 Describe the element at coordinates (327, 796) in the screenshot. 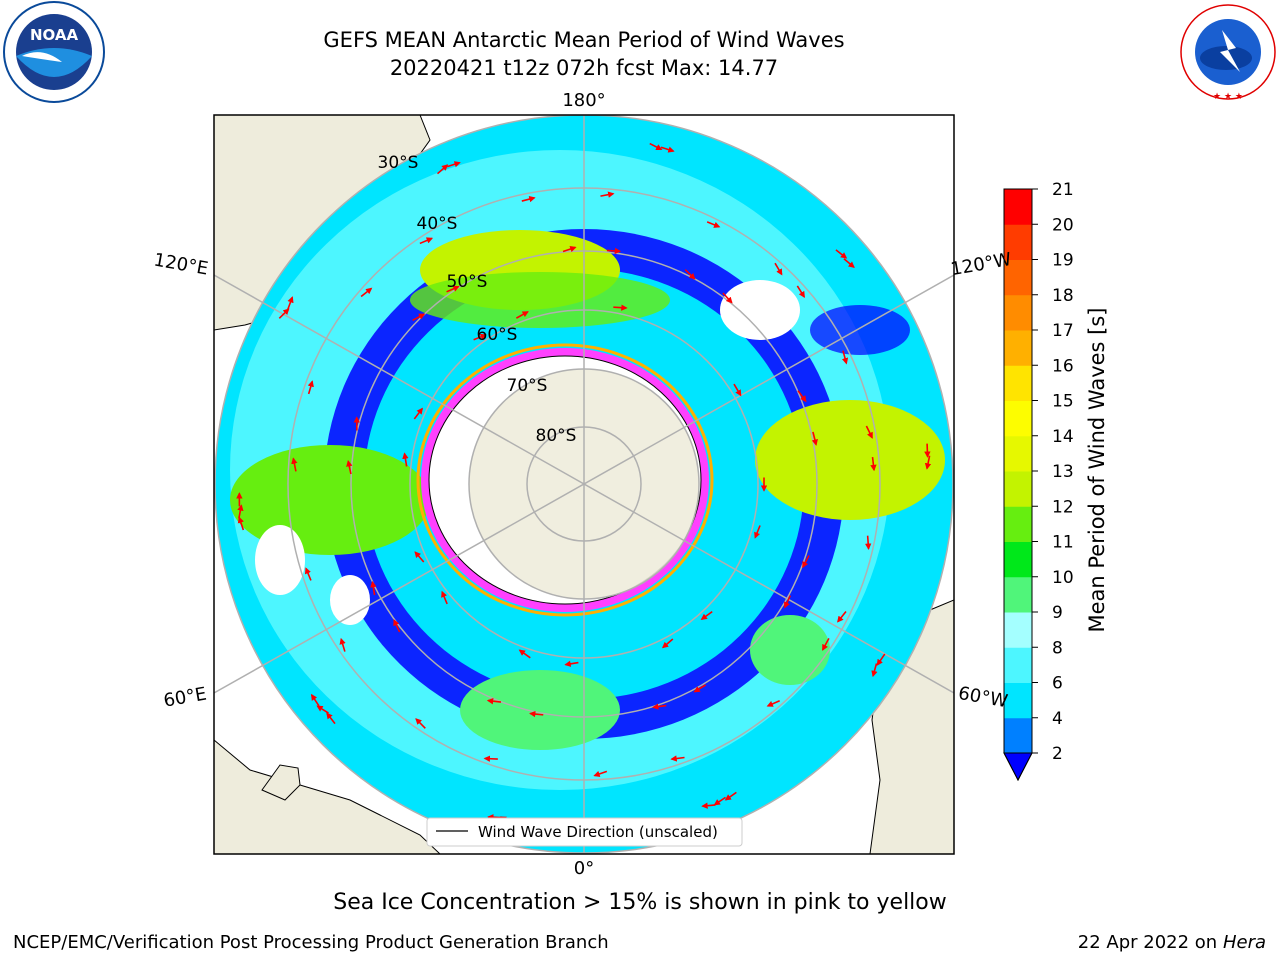

I see `land-africa` at that location.